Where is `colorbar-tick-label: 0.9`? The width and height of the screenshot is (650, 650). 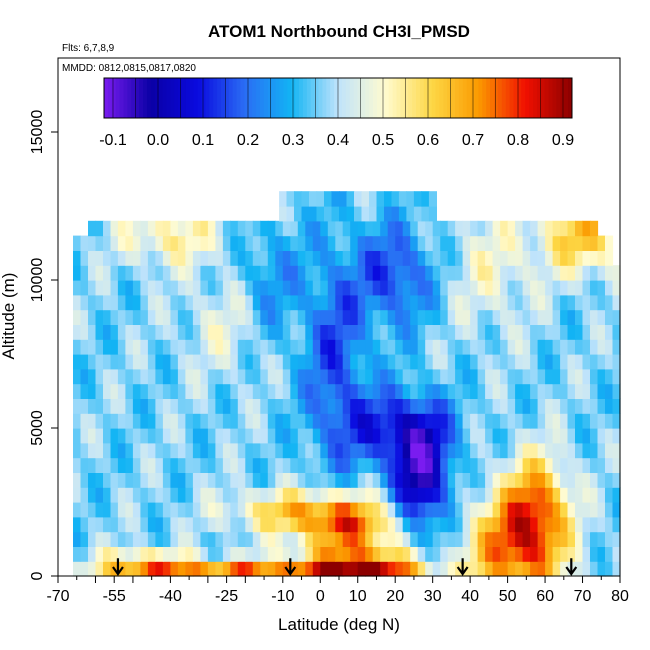 colorbar-tick-label: 0.9 is located at coordinates (563, 140).